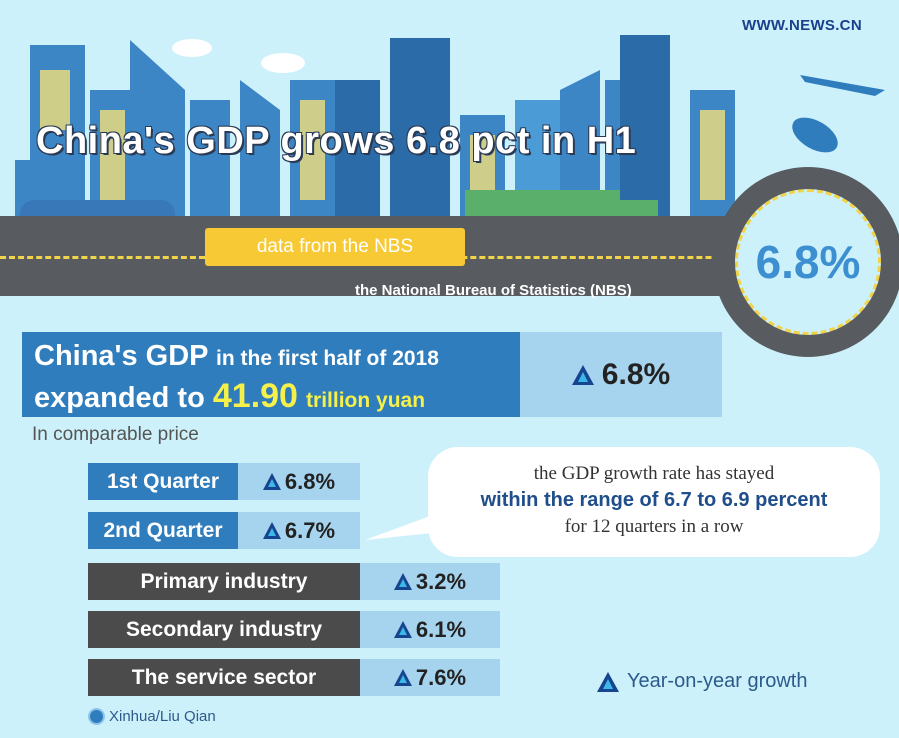  What do you see at coordinates (335, 247) in the screenshot?
I see `truck-label: data from the NBS` at bounding box center [335, 247].